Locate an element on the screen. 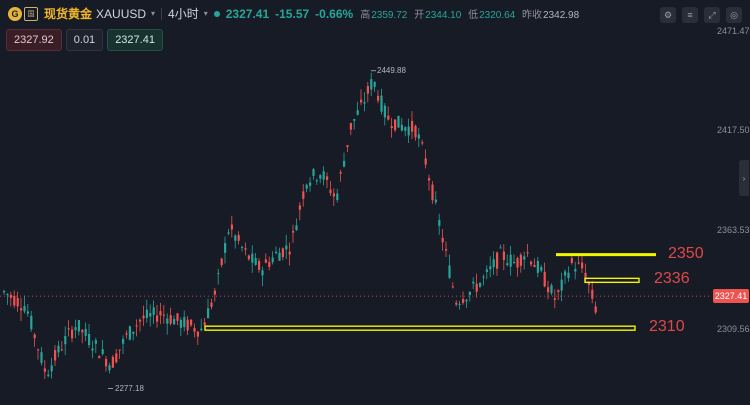 The width and height of the screenshot is (750, 405). expand-icon: ⤢ is located at coordinates (712, 15).